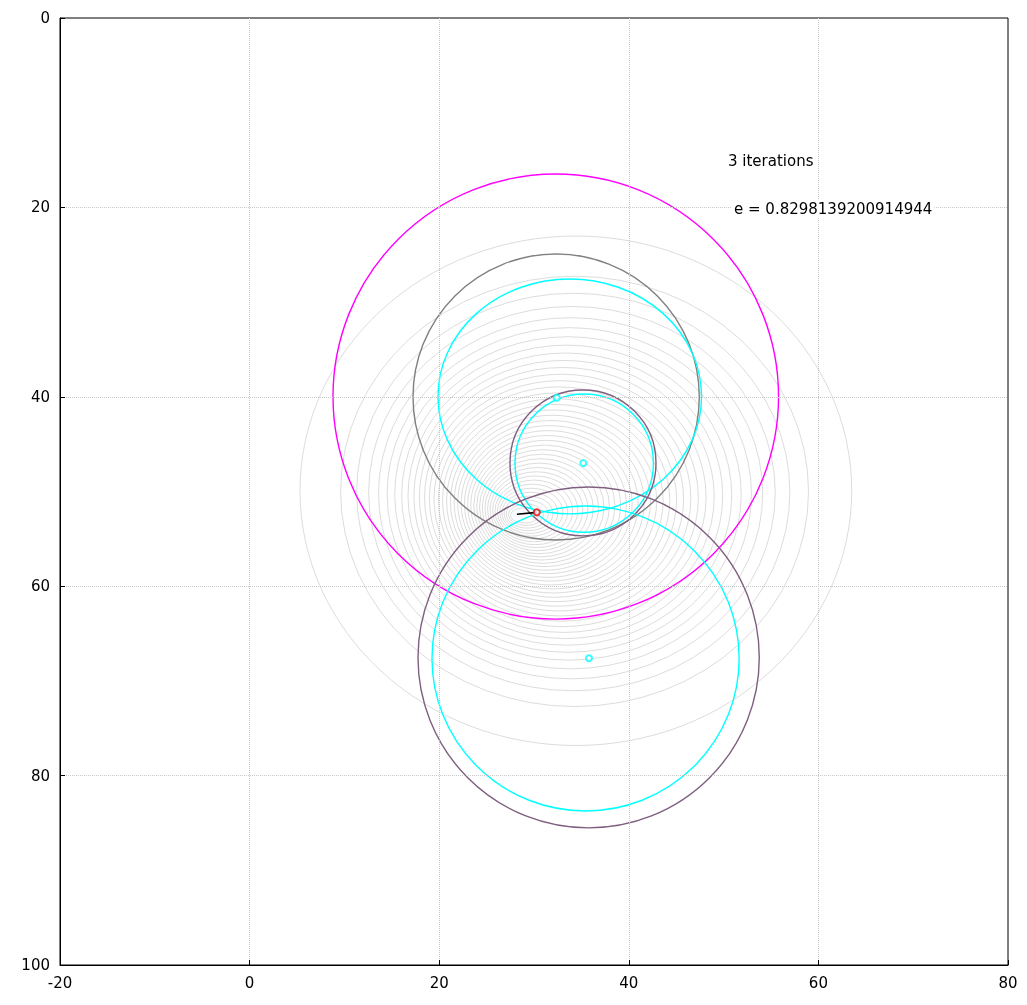 This screenshot has width=1027, height=1005. Describe the element at coordinates (40, 207) in the screenshot. I see `y-tick-label: 20` at that location.